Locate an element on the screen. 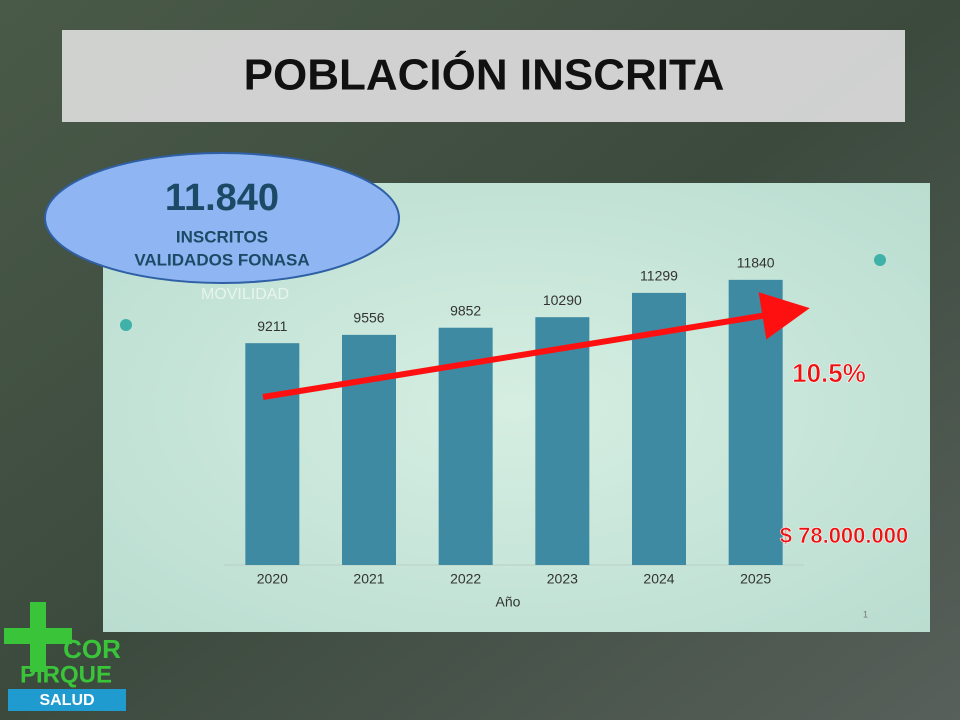 This screenshot has height=720, width=960. logo: COR PIRQUE SALUD is located at coordinates (65, 656).